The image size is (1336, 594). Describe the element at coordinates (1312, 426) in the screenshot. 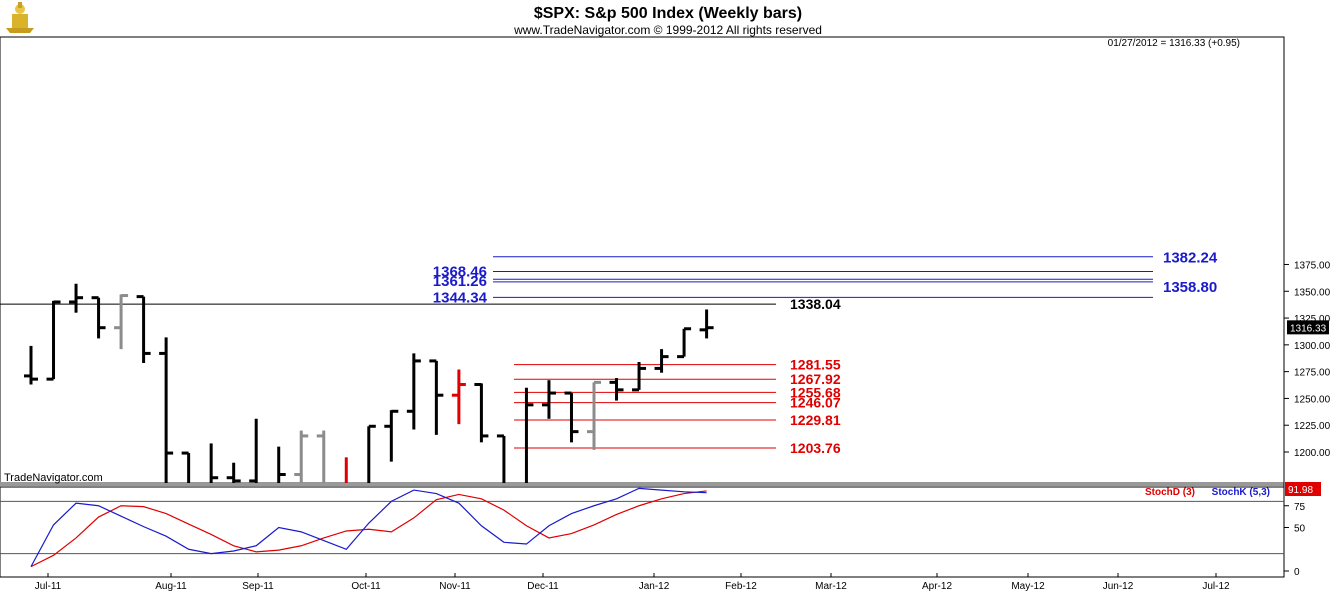

I see `price-tick-label: 1225.00` at that location.